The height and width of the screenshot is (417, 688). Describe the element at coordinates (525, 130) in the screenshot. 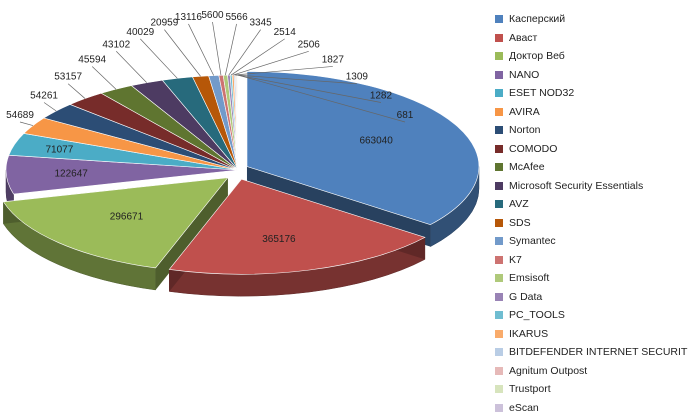

I see `legend-label: Norton` at that location.